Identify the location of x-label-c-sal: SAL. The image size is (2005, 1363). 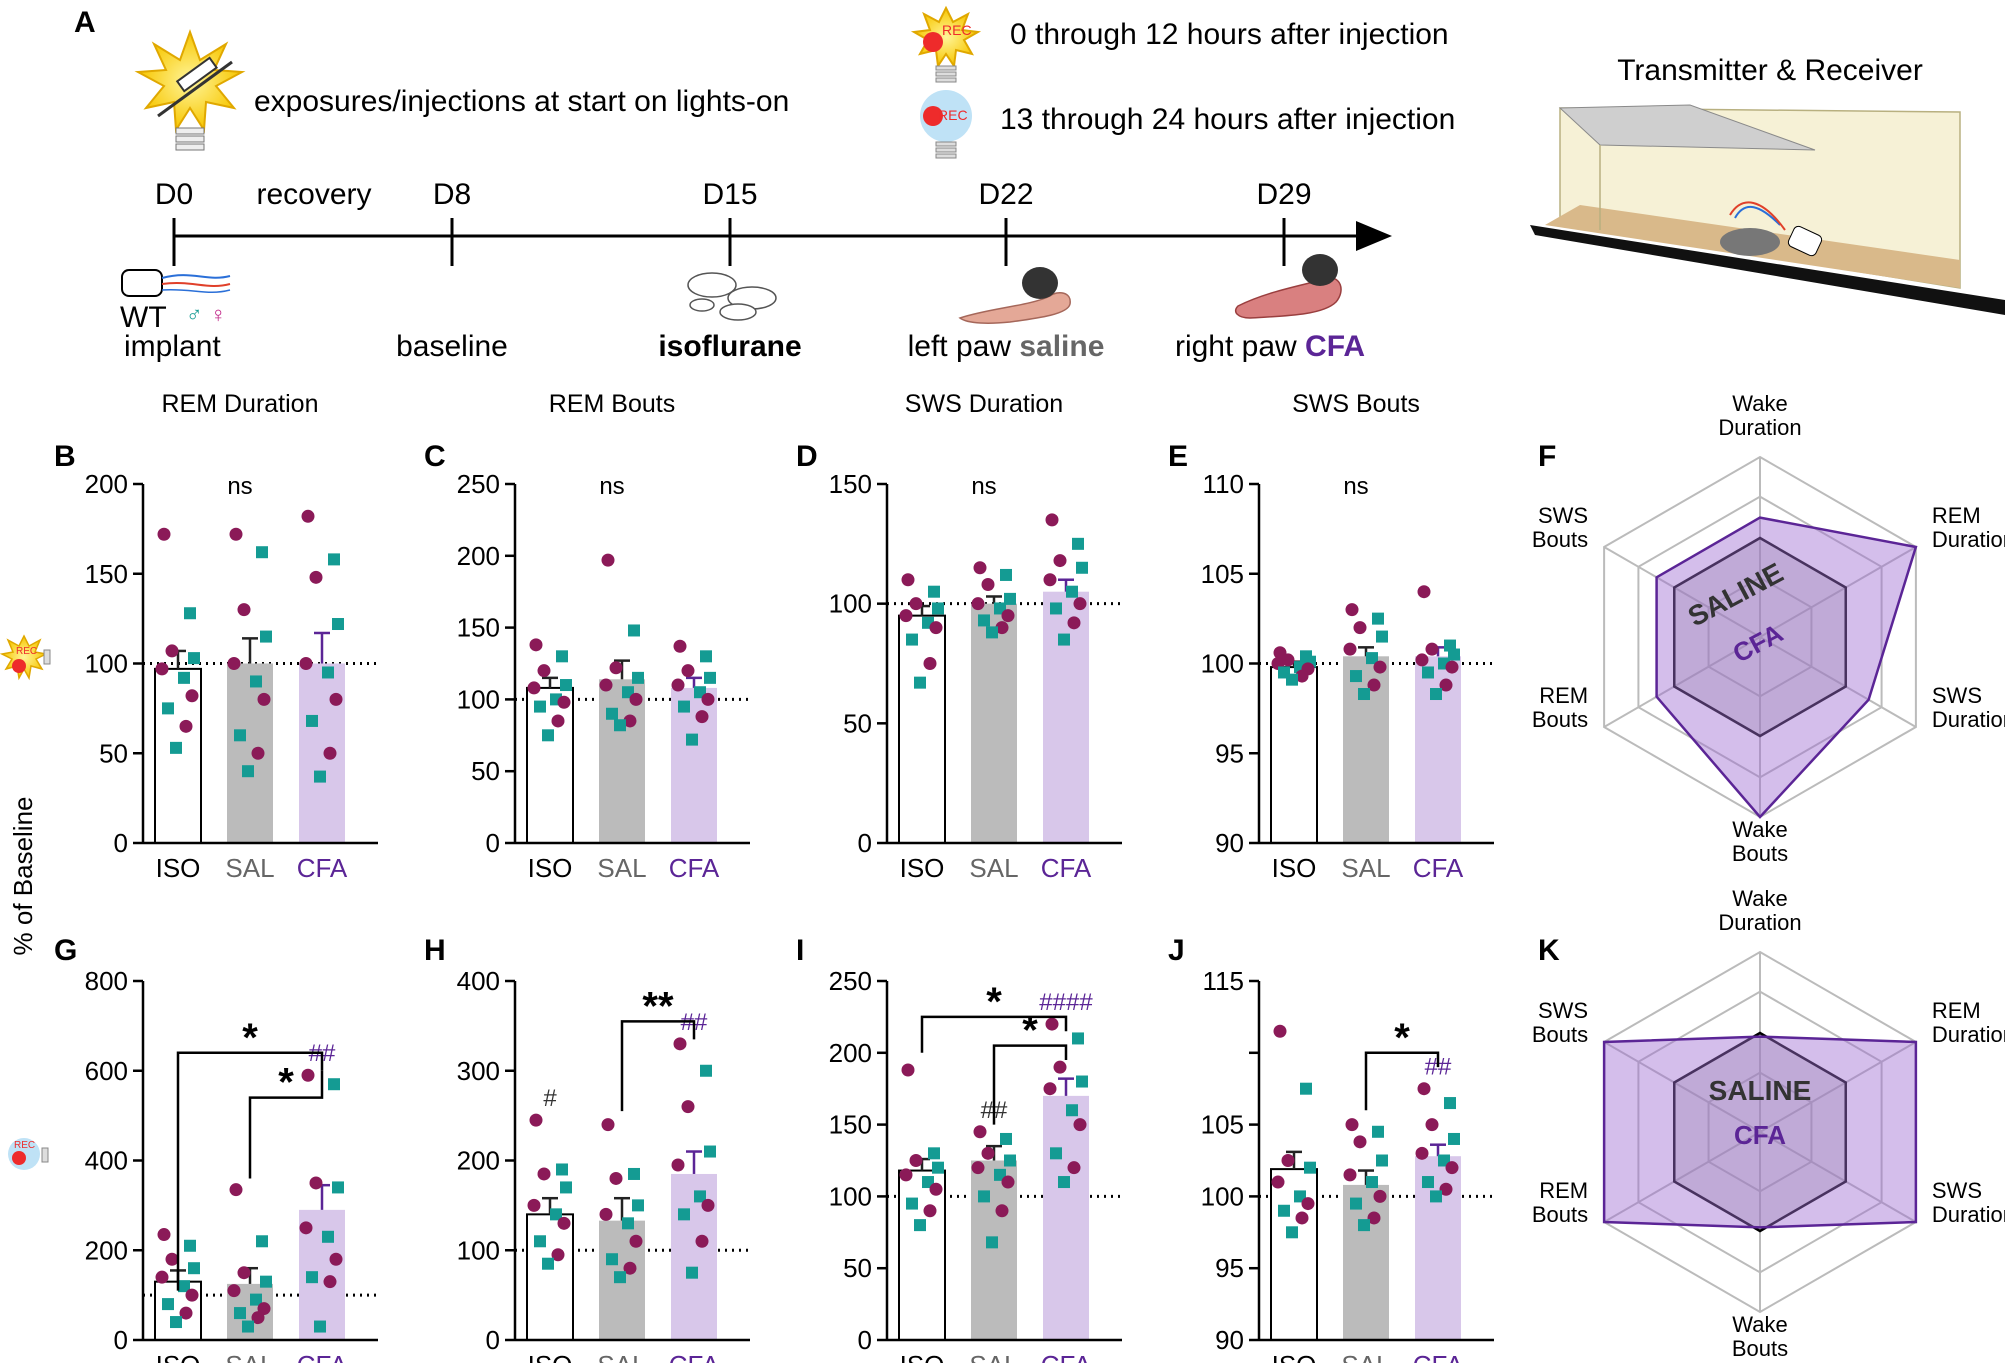
(621, 868).